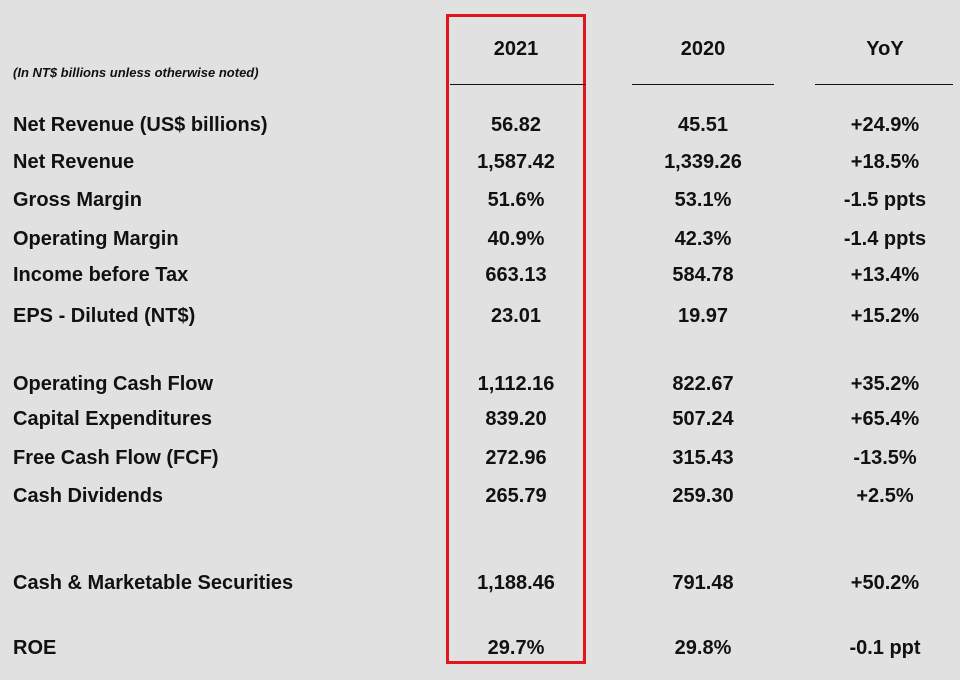 Image resolution: width=960 pixels, height=680 pixels. What do you see at coordinates (516, 200) in the screenshot?
I see `value-2021: 51.6%` at bounding box center [516, 200].